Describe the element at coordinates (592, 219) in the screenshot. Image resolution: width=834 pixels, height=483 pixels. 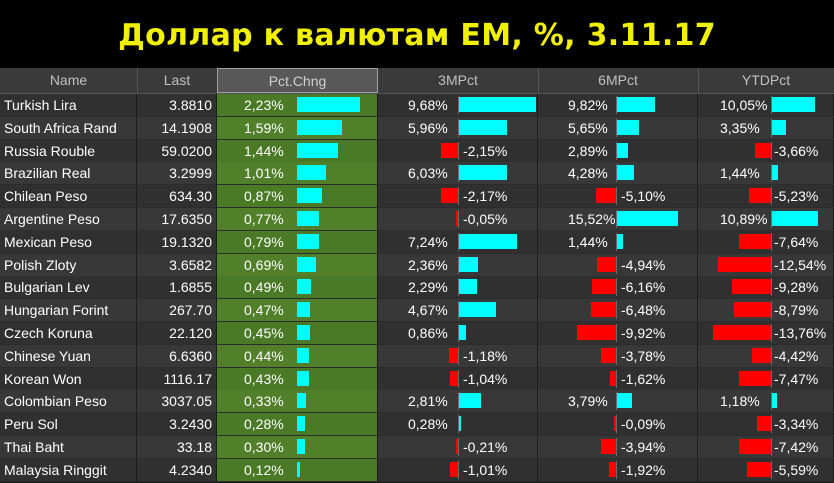
I see `six-month-value: 15,52%` at that location.